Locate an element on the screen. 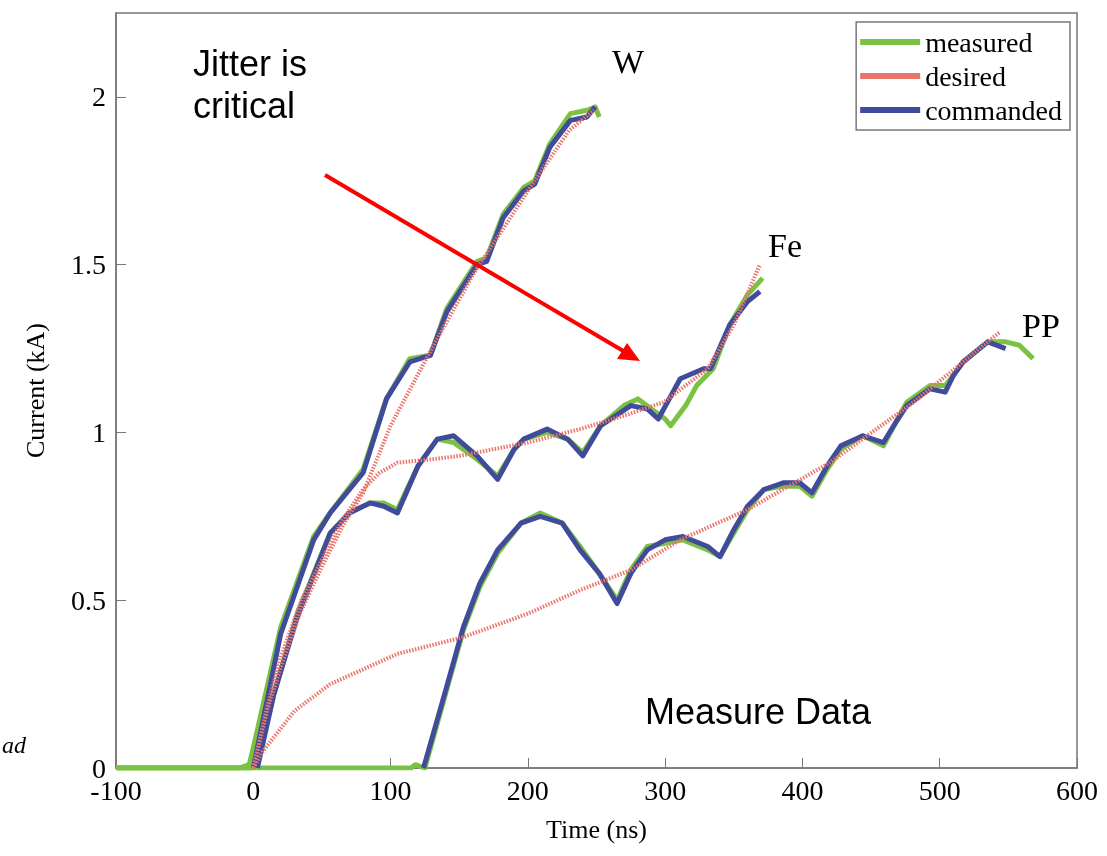  x-tick-label: 600 is located at coordinates (1077, 790).